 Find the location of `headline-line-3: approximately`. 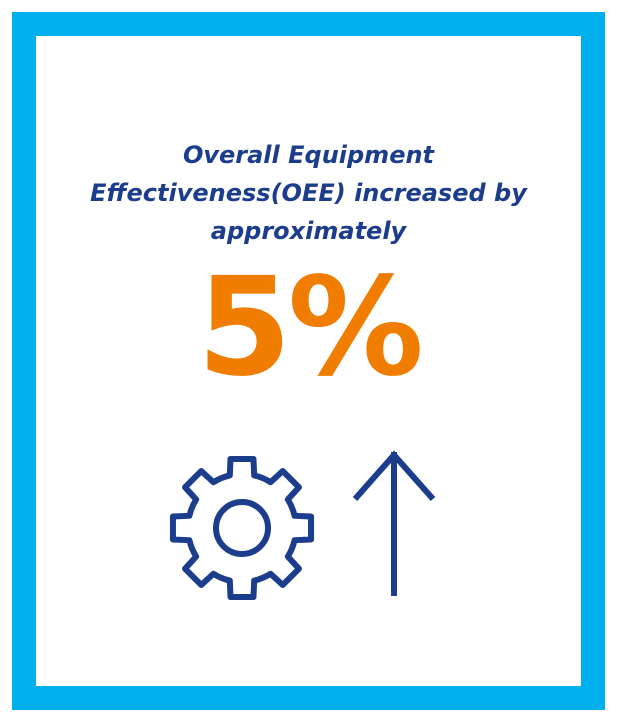

headline-line-3: approximately is located at coordinates (308, 231).